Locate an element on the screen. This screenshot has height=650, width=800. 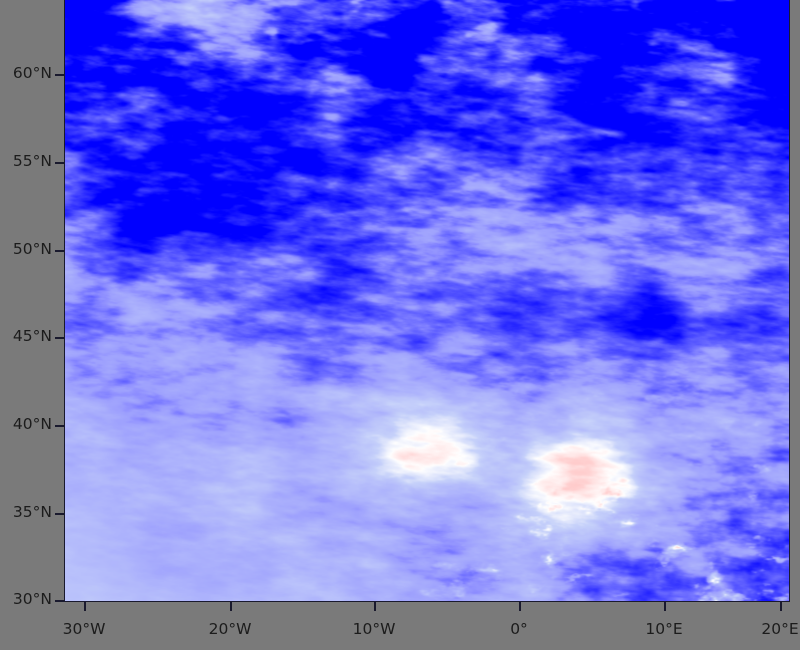
tick-label-latitude-40: 40°N is located at coordinates (32, 424).